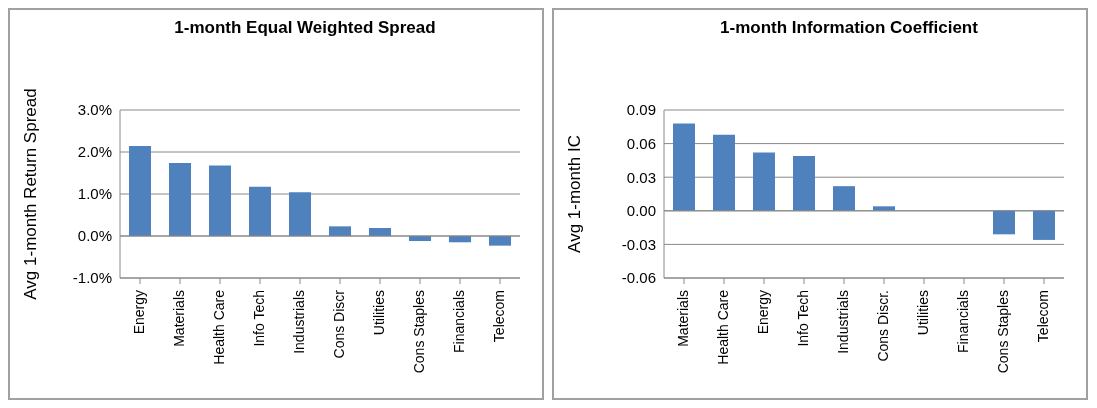 This screenshot has height=408, width=1097. I want to click on y-tick-label: 0.03, so click(641, 177).